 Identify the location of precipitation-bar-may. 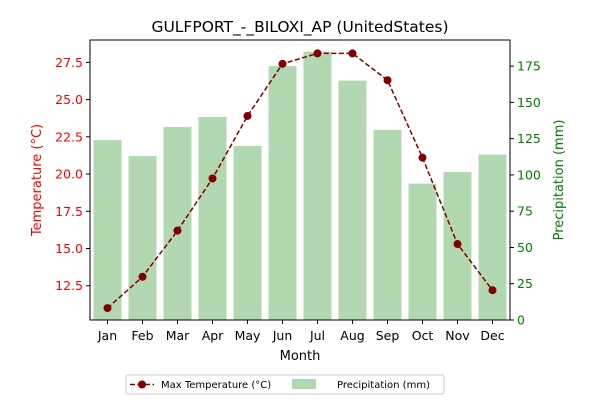
(247, 232).